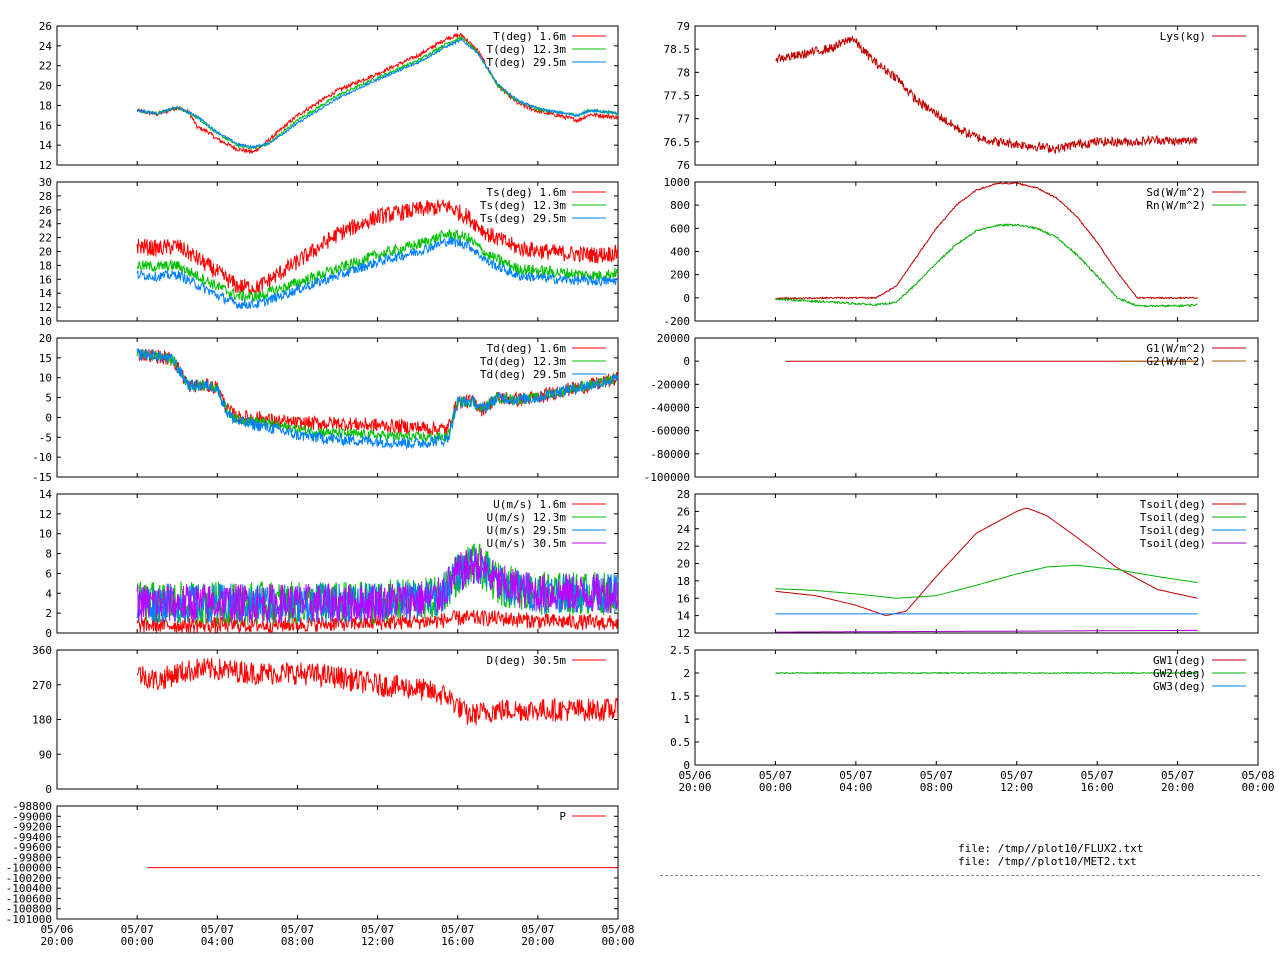 The width and height of the screenshot is (1280, 960). I want to click on legend-label: G2(W/m^2), so click(1176, 361).